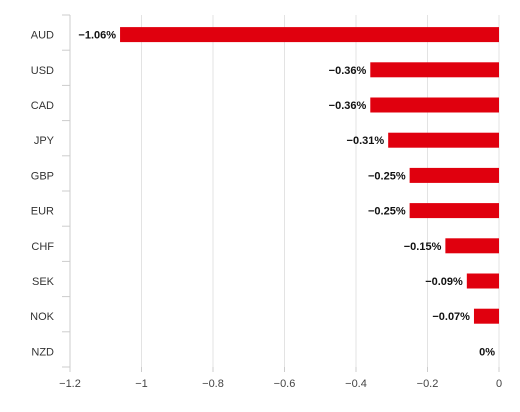 The width and height of the screenshot is (520, 412). What do you see at coordinates (486, 316) in the screenshot?
I see `bar-nok` at bounding box center [486, 316].